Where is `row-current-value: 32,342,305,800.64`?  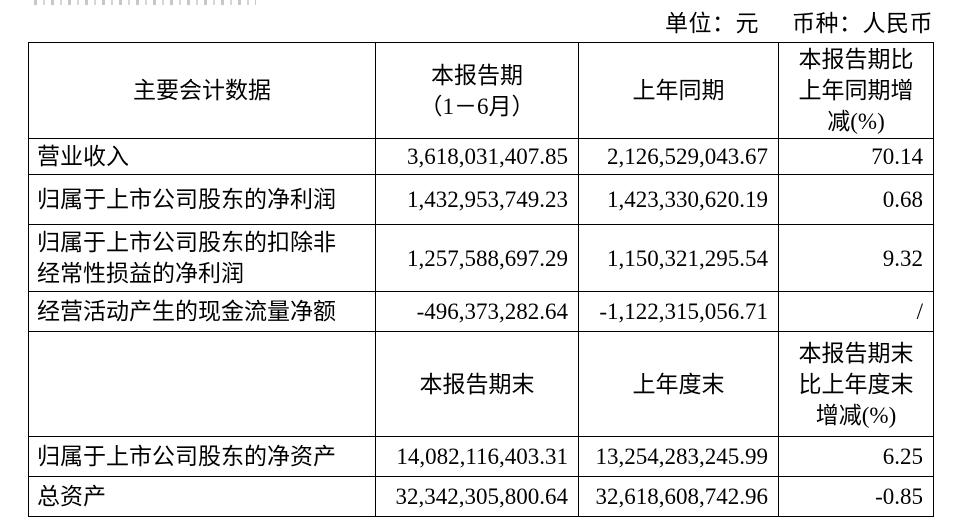
row-current-value: 32,342,305,800.64 is located at coordinates (477, 496).